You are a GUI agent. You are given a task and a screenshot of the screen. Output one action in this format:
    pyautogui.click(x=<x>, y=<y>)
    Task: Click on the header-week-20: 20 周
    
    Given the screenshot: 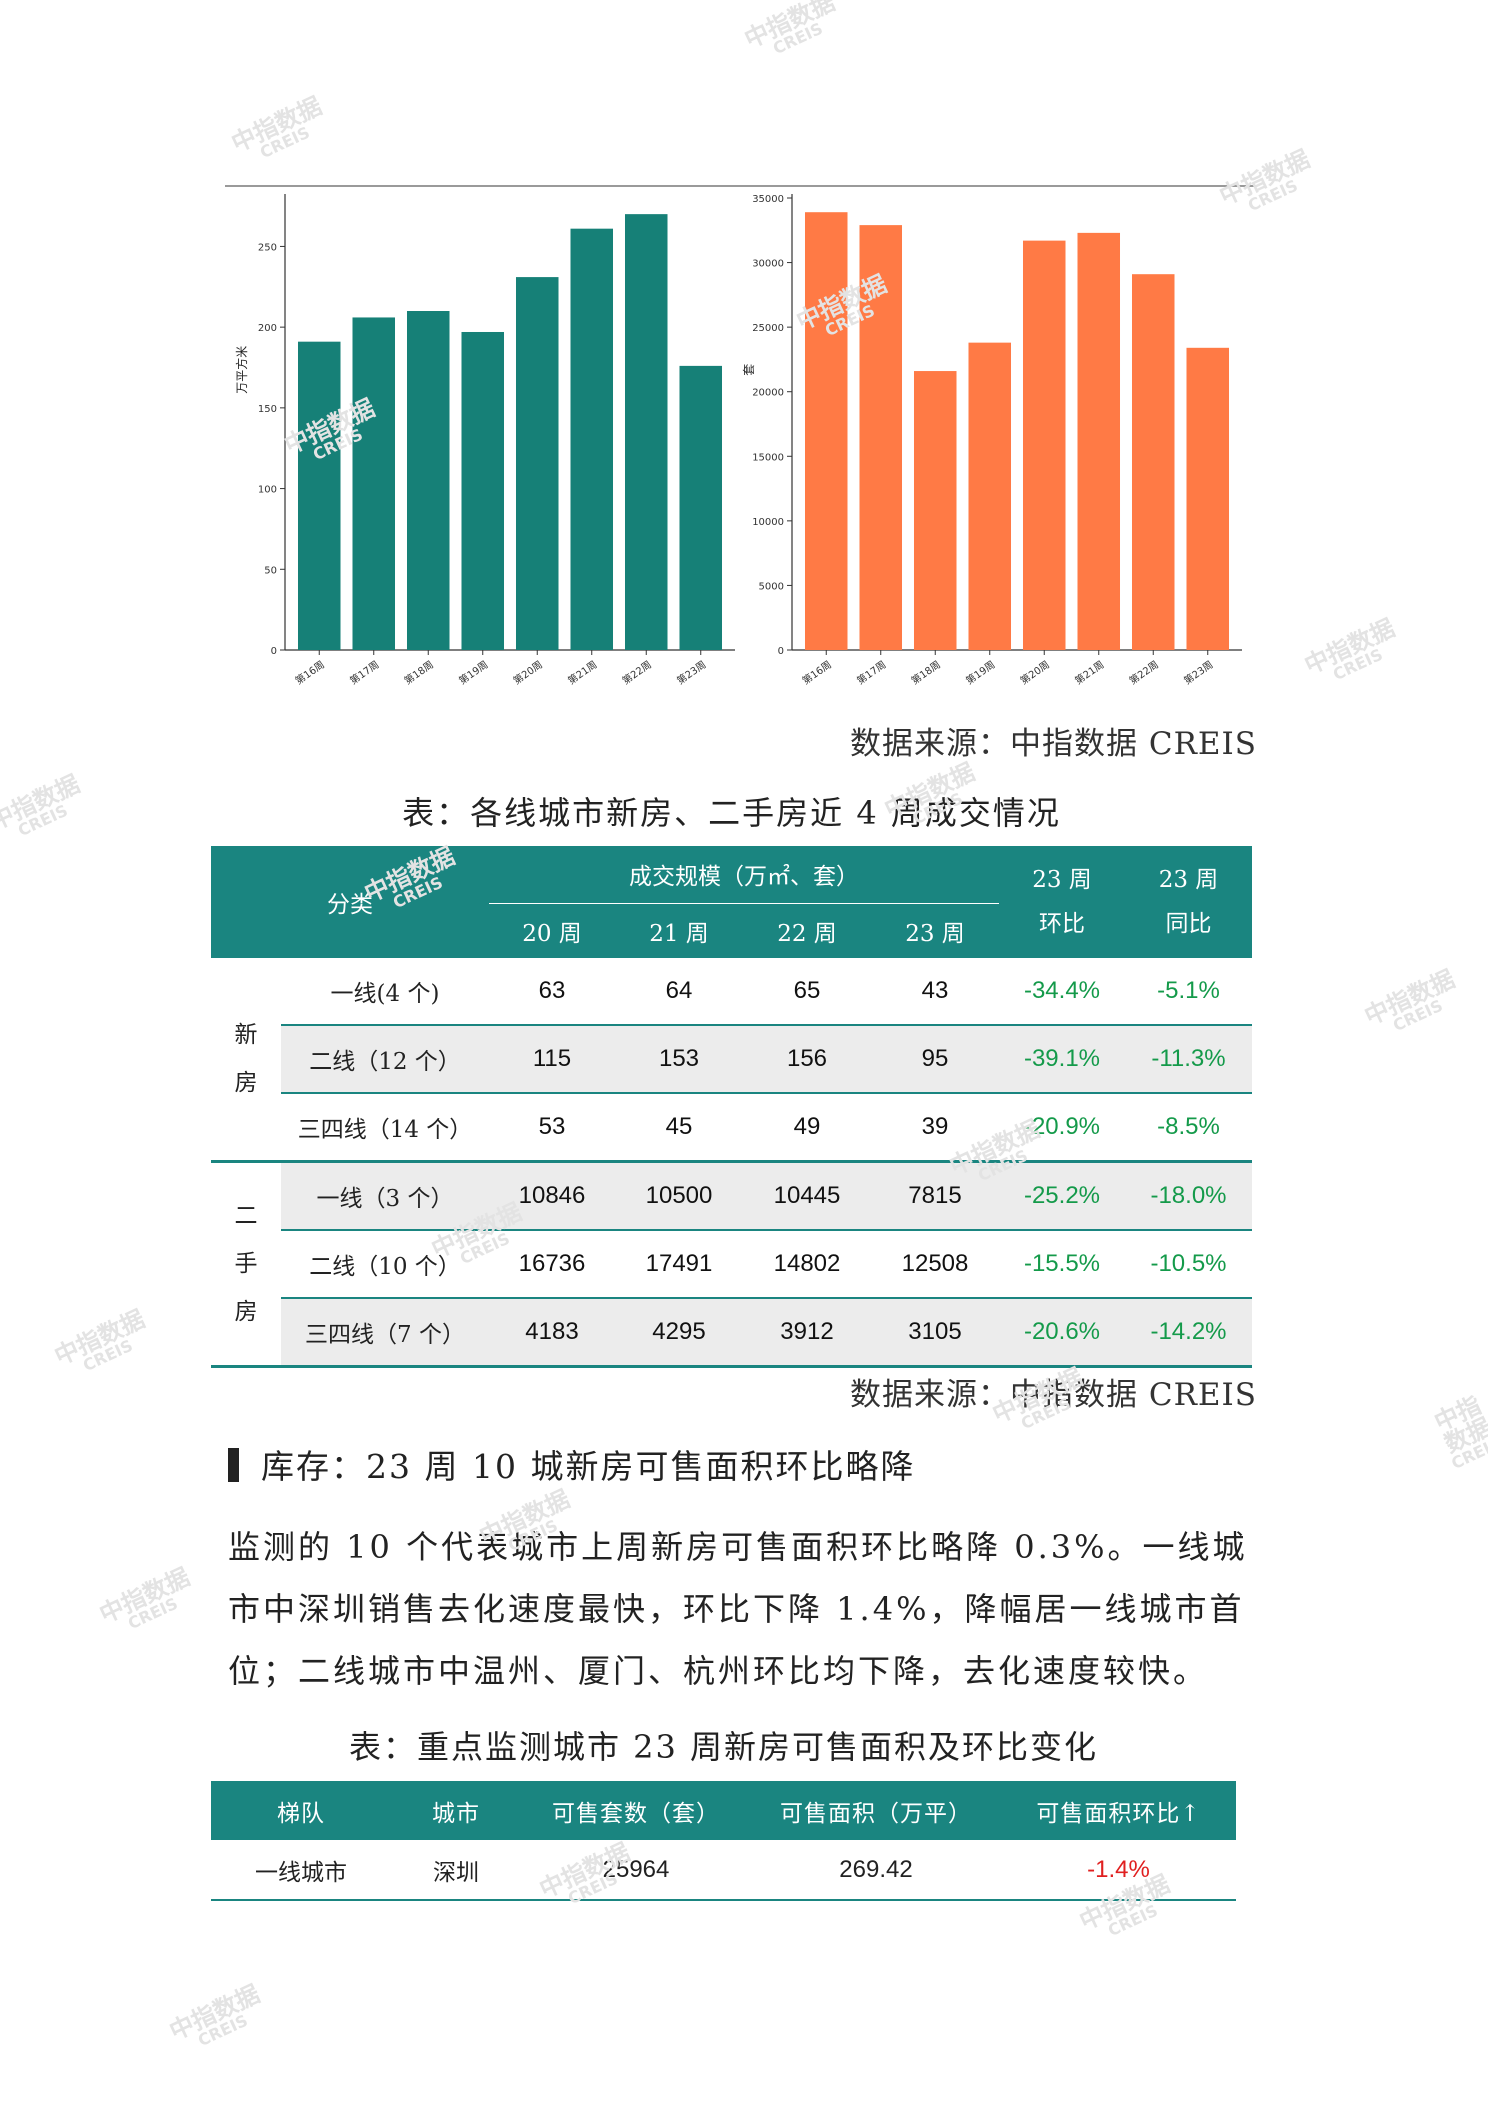 What is the action you would take?
    pyautogui.click(x=552, y=930)
    